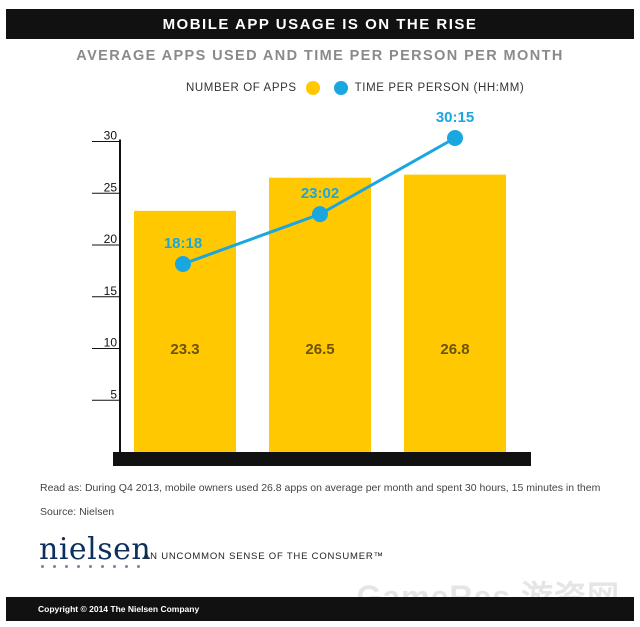 Image resolution: width=640 pixels, height=627 pixels. I want to click on y-tick-label: 20, so click(111, 239).